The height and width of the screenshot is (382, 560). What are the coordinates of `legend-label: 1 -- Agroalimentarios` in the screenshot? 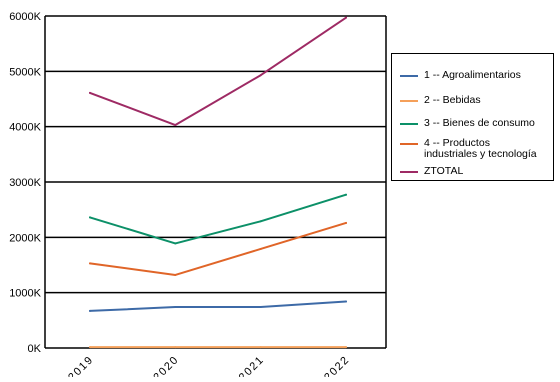 It's located at (472, 75).